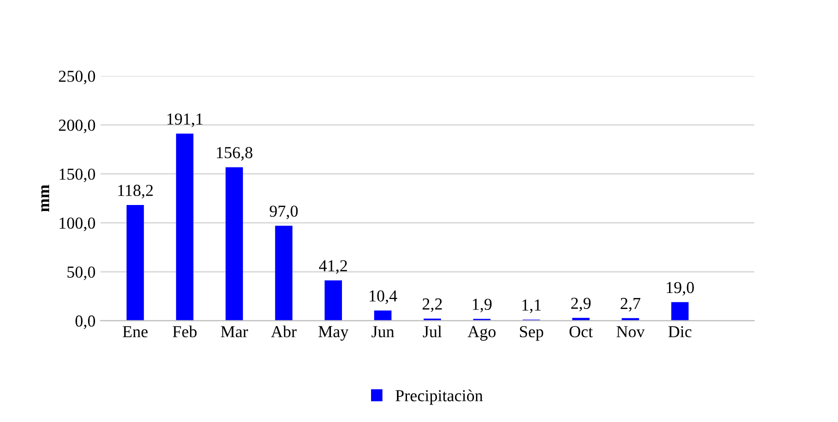 Image resolution: width=838 pixels, height=422 pixels. What do you see at coordinates (78, 175) in the screenshot?
I see `y-tick-label: 150,0` at bounding box center [78, 175].